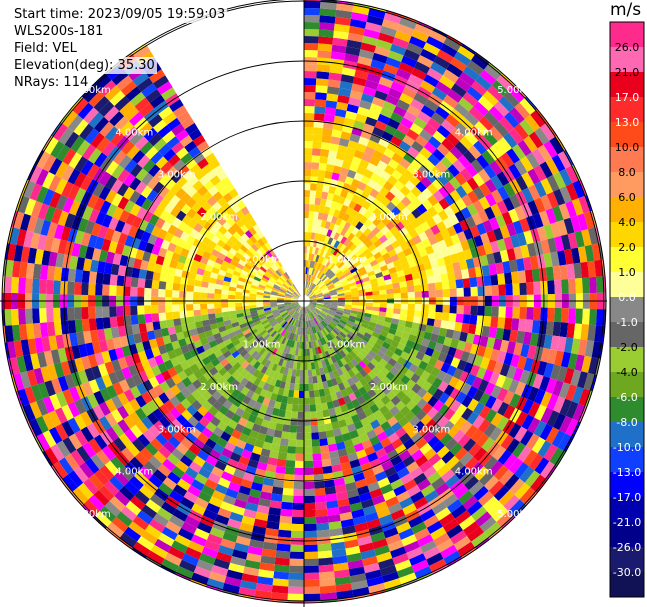 This screenshot has height=607, width=647. Describe the element at coordinates (627, 472) in the screenshot. I see `colorbar-tick-label: -13.0` at that location.